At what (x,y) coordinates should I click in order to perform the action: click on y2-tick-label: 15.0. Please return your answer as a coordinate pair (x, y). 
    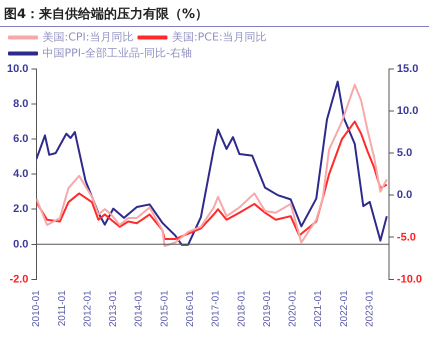
    Looking at the image, I should click on (407, 69).